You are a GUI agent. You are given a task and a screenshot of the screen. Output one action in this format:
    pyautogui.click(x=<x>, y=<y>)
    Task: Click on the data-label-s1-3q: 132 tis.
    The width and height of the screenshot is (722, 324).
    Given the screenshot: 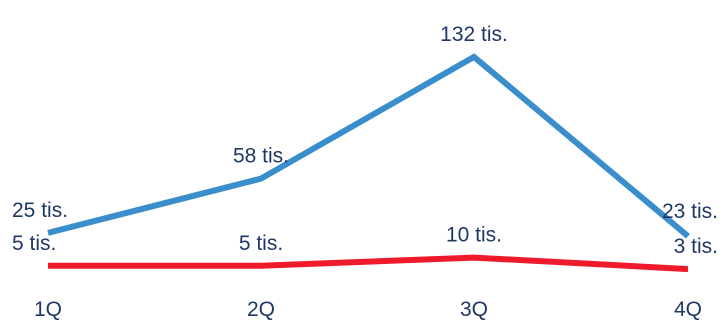 What is the action you would take?
    pyautogui.click(x=474, y=34)
    